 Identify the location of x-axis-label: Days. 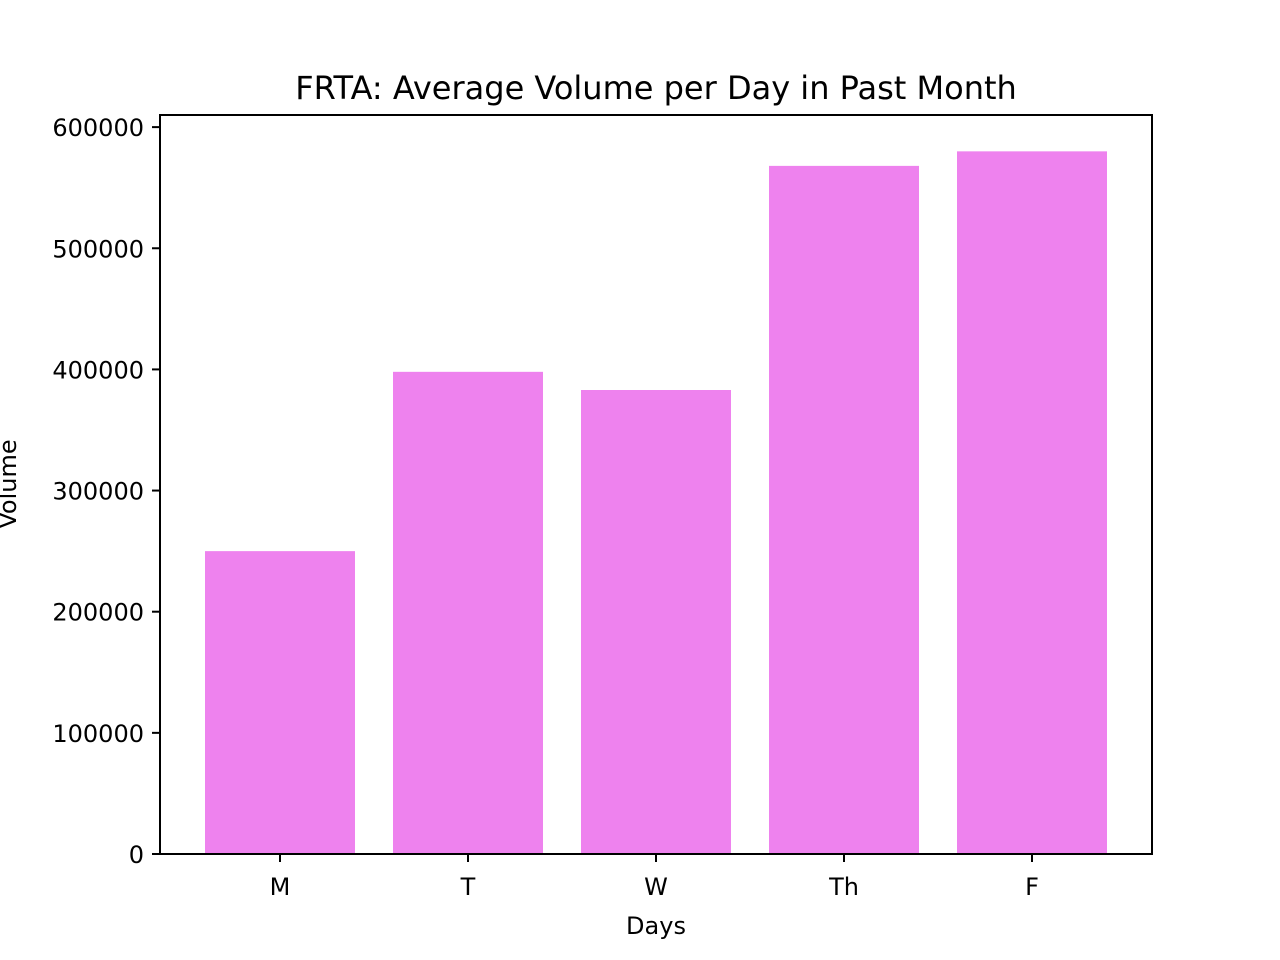
(656, 926).